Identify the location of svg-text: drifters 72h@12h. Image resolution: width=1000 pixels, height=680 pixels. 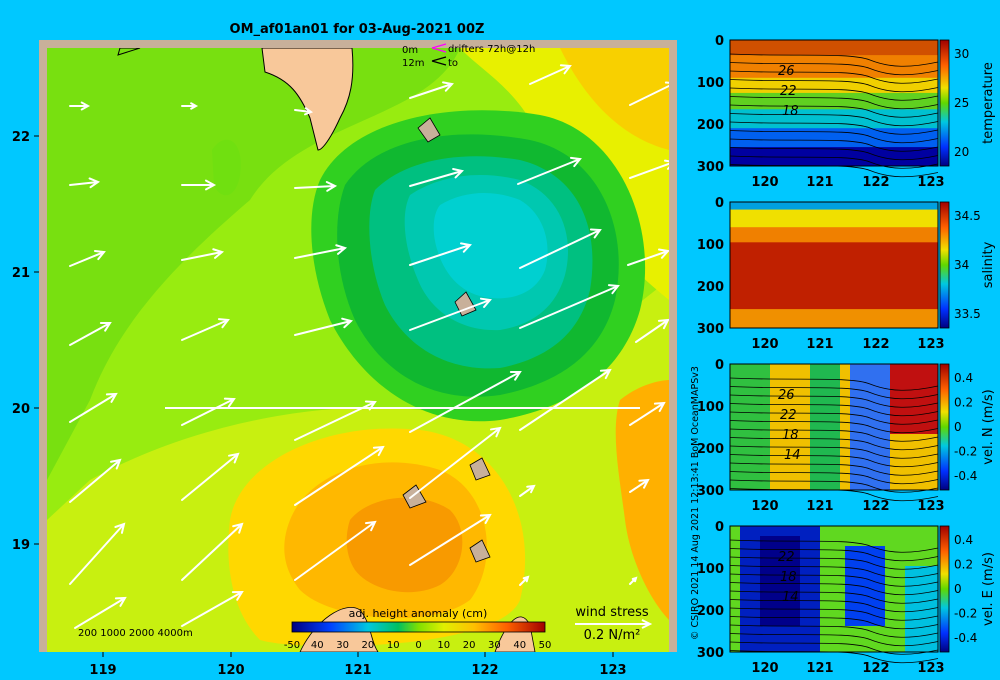
(491, 49).